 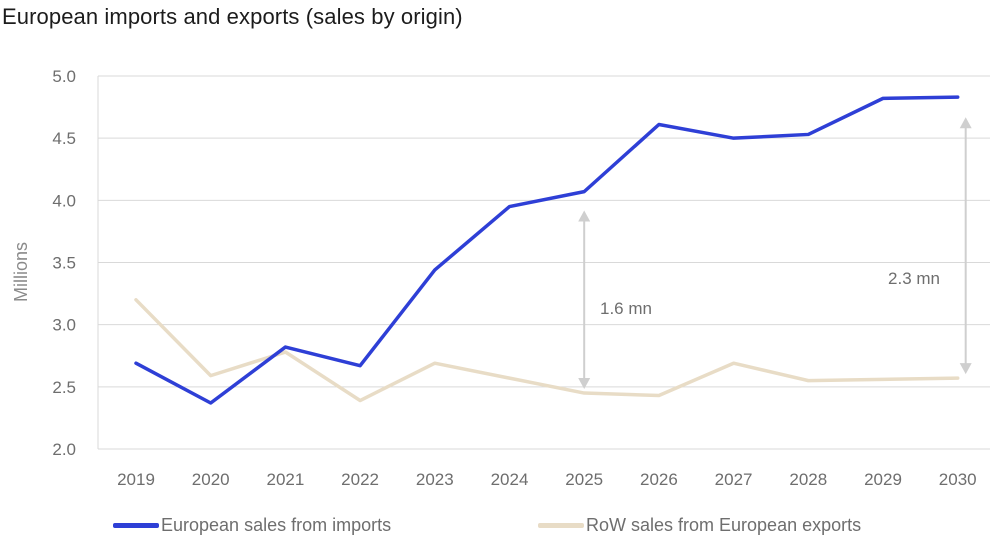 I want to click on y-axis-ticks: 2.0 2.5 3.0 3.5 4.0 4.5 5.0, so click(x=64, y=263).